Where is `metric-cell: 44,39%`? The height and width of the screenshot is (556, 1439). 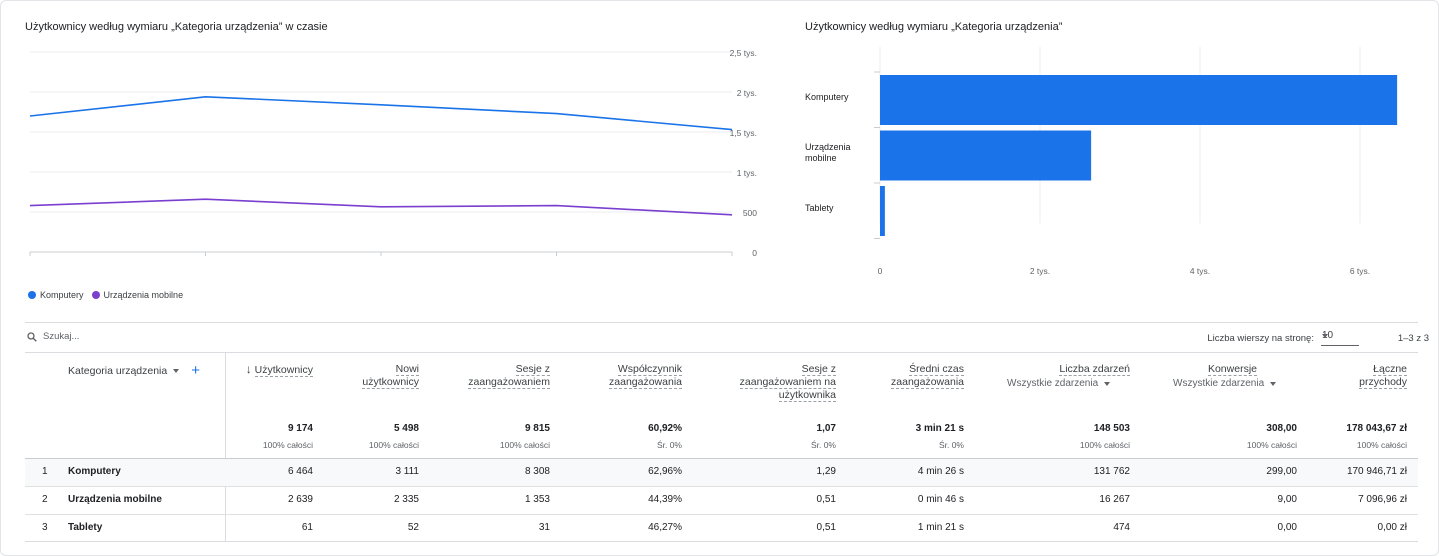
metric-cell: 44,39% is located at coordinates (665, 499).